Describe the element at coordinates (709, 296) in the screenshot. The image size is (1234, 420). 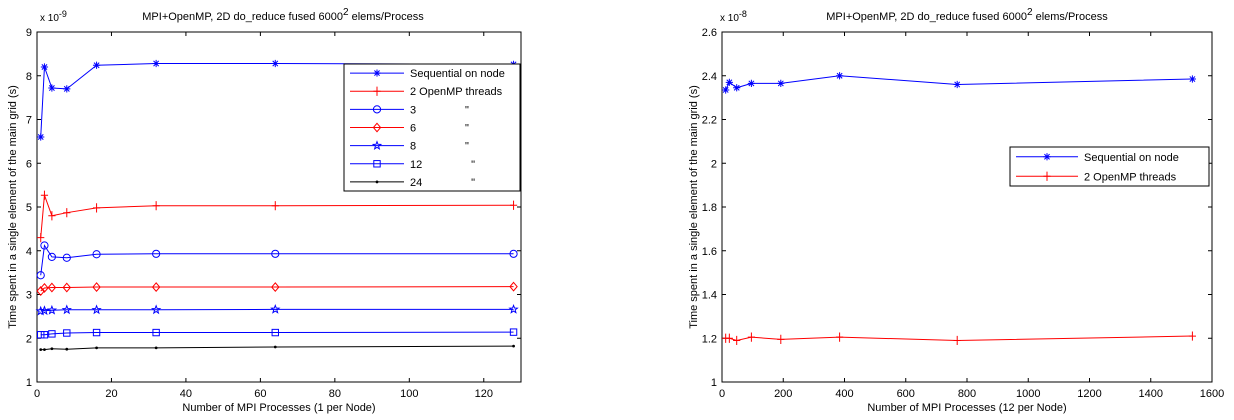
I see `y-tick-label: 1.4` at that location.